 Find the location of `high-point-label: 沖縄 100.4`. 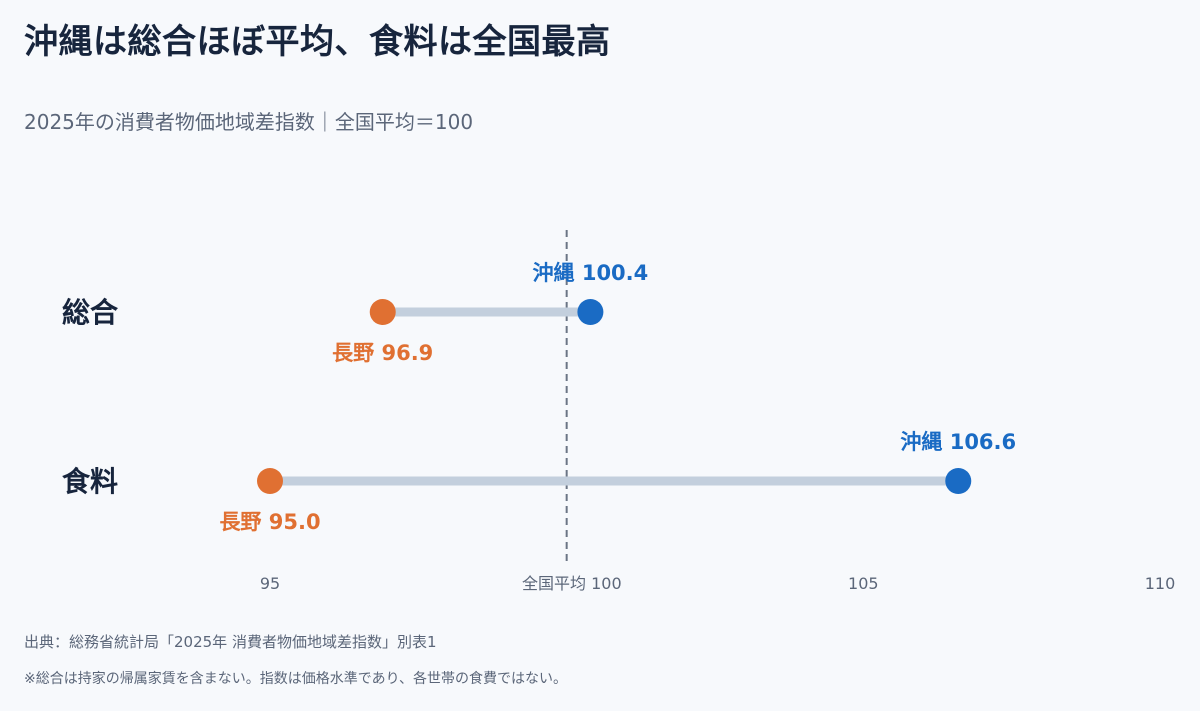

high-point-label: 沖縄 100.4 is located at coordinates (591, 273).